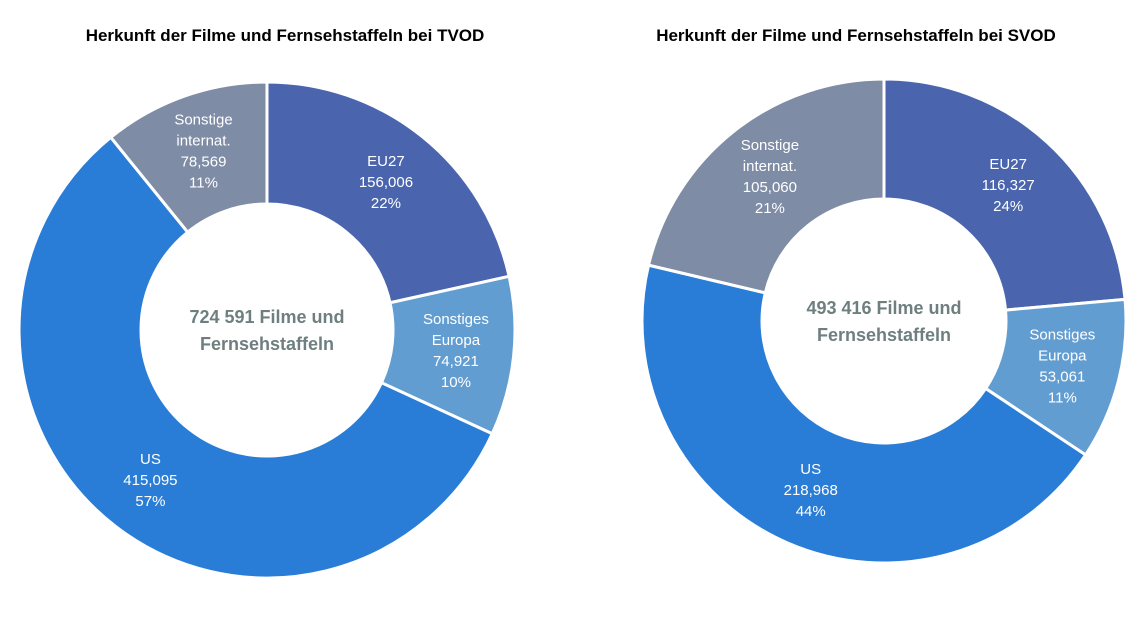 This screenshot has width=1141, height=640. What do you see at coordinates (811, 490) in the screenshot?
I see `slice-label-us: US 218,968 44%` at bounding box center [811, 490].